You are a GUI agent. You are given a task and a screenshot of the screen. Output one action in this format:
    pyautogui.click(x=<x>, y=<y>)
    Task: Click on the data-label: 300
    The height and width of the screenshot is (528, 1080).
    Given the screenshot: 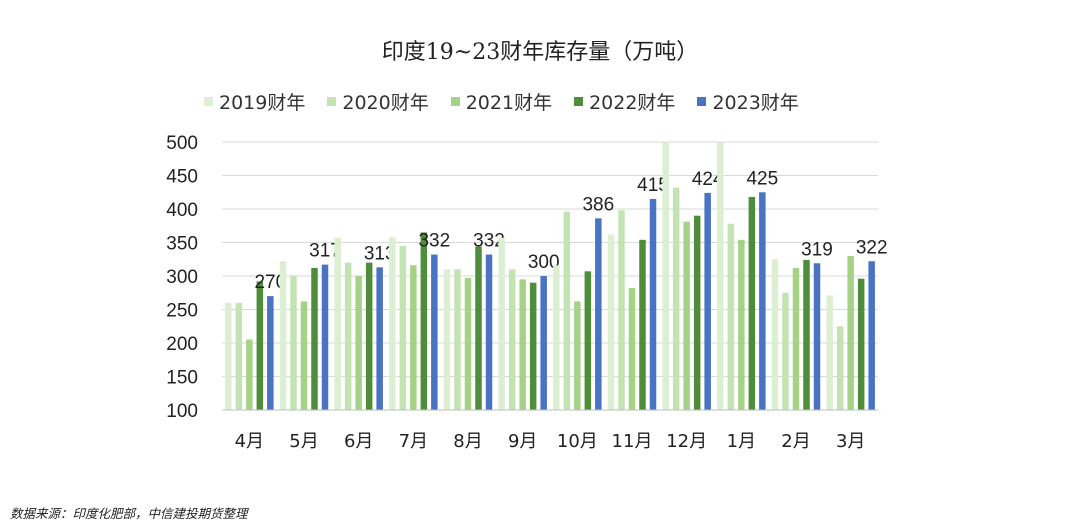 What is the action you would take?
    pyautogui.click(x=544, y=262)
    